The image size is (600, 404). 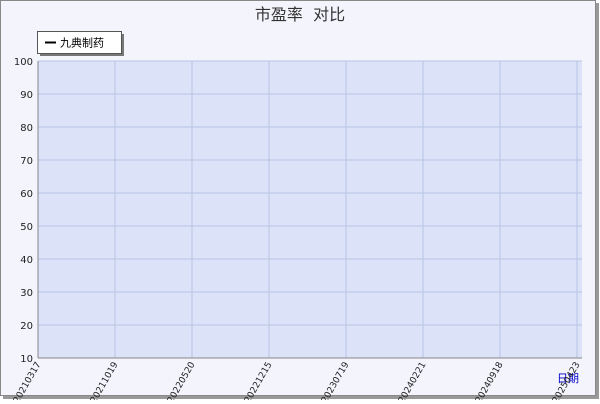 What do you see at coordinates (568, 378) in the screenshot?
I see `x-axis-label: 日期` at bounding box center [568, 378].